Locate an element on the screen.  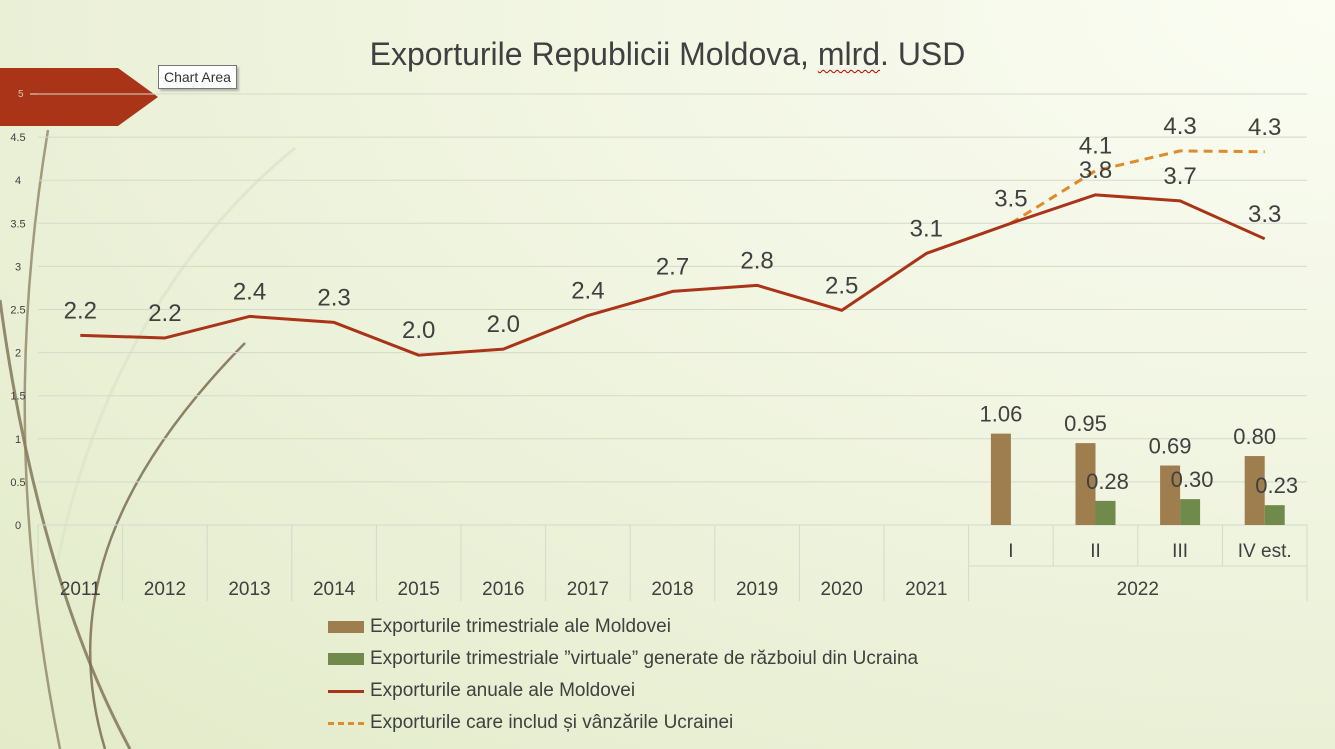
legend-item-annual: Exporturile anuale ale Moldovei is located at coordinates (623, 691).